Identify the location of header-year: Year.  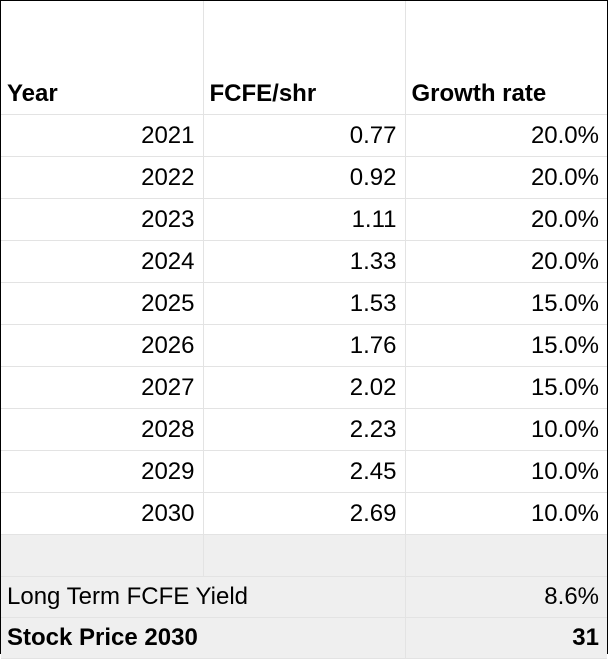
(102, 58).